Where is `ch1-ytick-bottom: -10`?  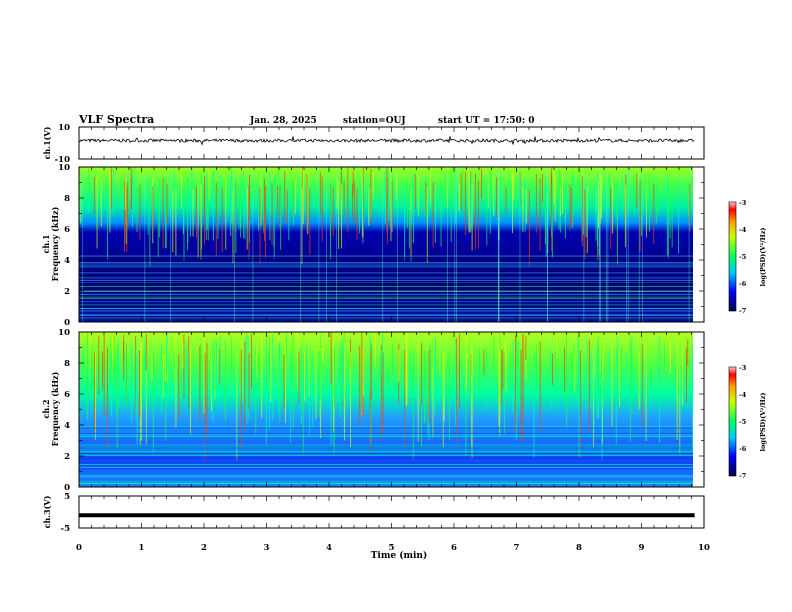
ch1-ytick-bottom: -10 is located at coordinates (62, 160).